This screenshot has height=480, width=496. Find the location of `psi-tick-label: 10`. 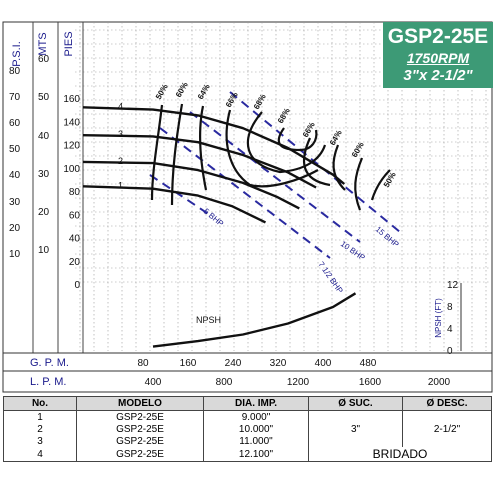

psi-tick-label: 10 is located at coordinates (15, 254).